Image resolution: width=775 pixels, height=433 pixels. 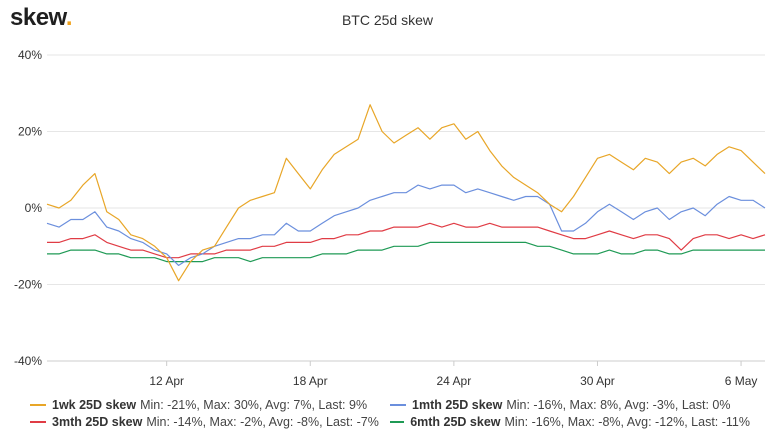 I want to click on x-tick-label: 24 Apr, so click(x=454, y=381).